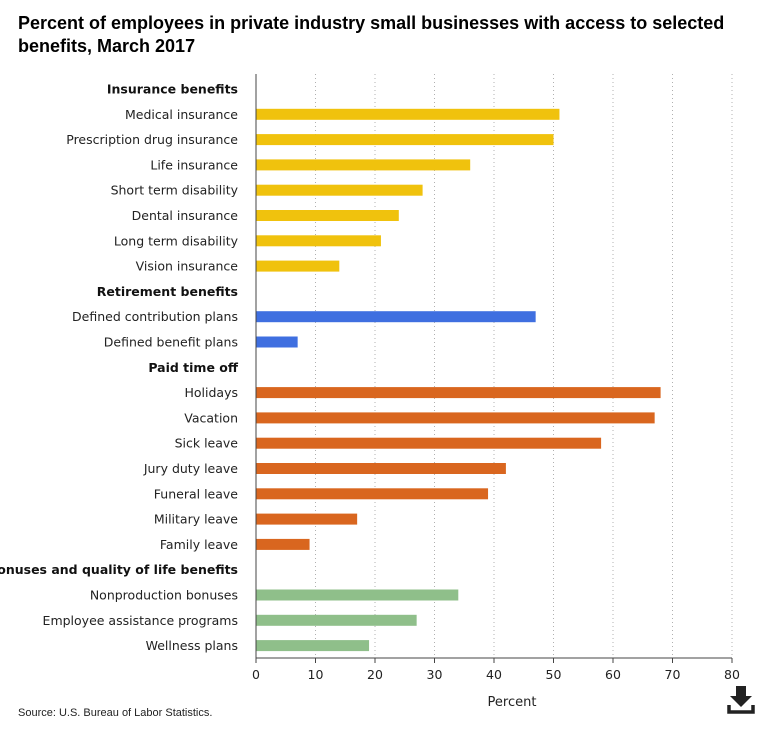 The image size is (778, 741). Describe the element at coordinates (152, 139) in the screenshot. I see `category-label: Prescription drug insurance` at that location.